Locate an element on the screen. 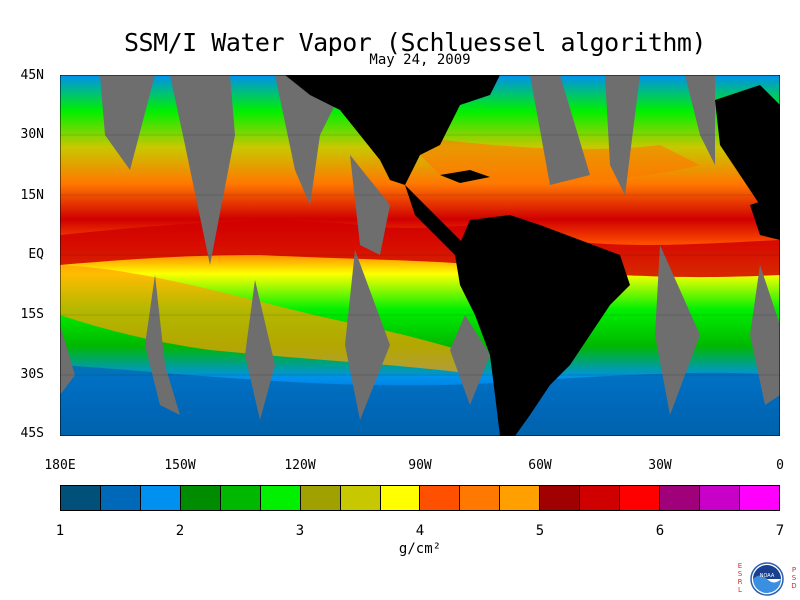 This screenshot has width=800, height=600. south-blue is located at coordinates (420, 400).